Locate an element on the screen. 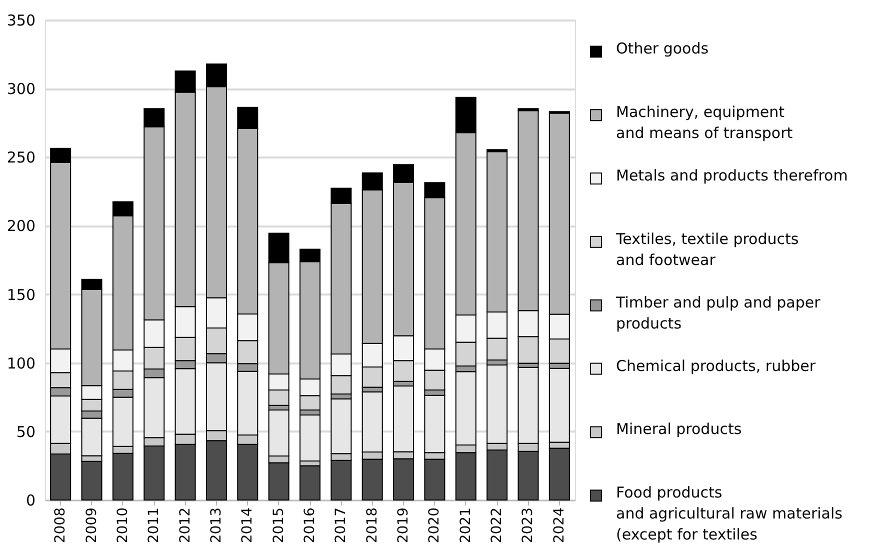  y-tick-label: 0 is located at coordinates (31, 501).